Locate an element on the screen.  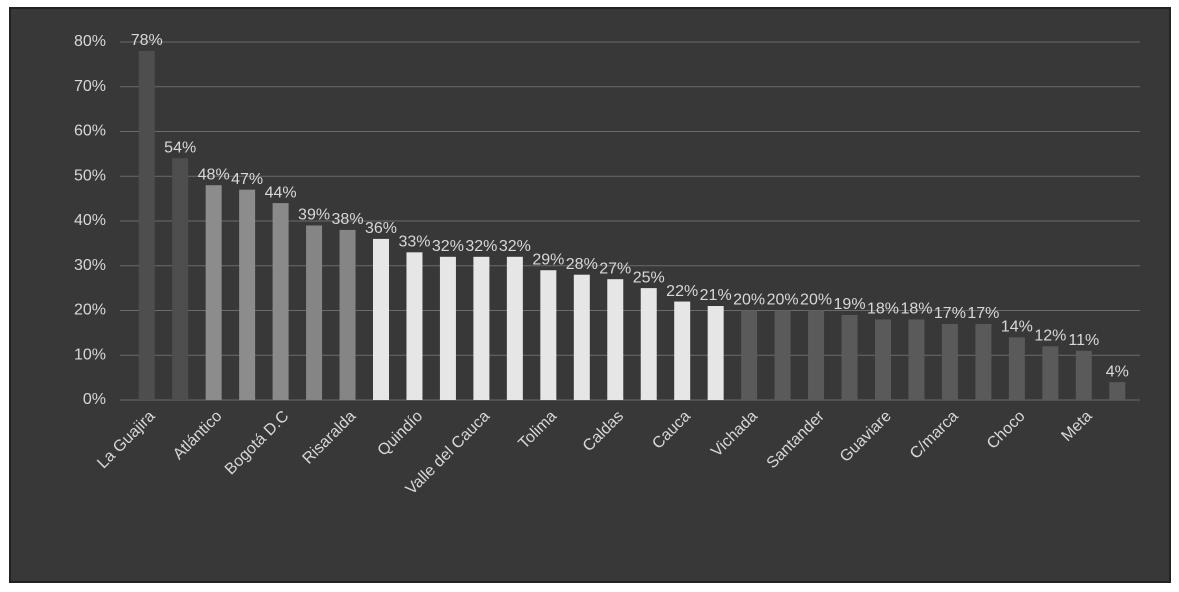
value-label: 29% is located at coordinates (548, 259).